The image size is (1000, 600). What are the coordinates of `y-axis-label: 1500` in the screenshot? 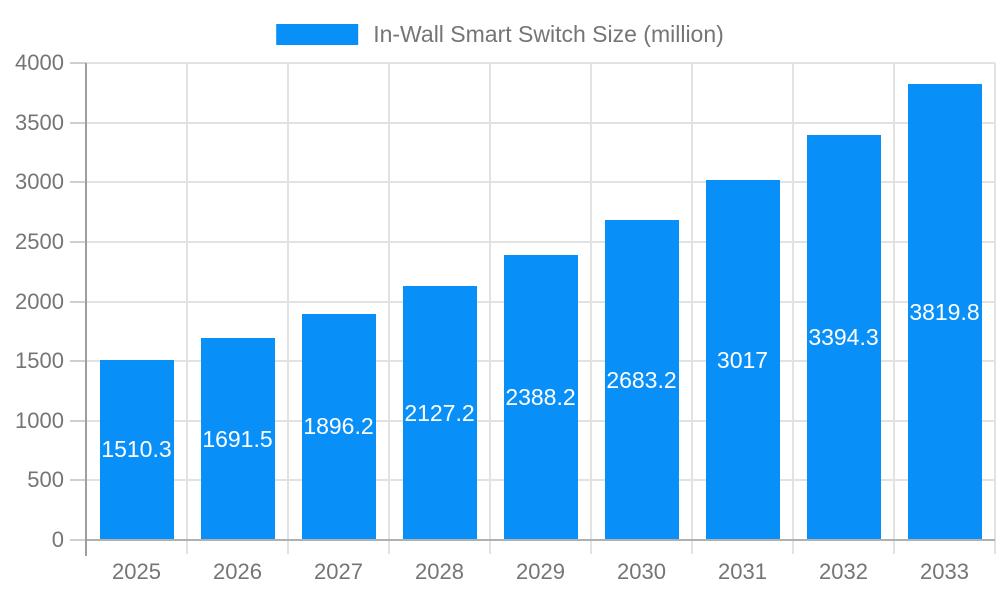 It's located at (39, 361).